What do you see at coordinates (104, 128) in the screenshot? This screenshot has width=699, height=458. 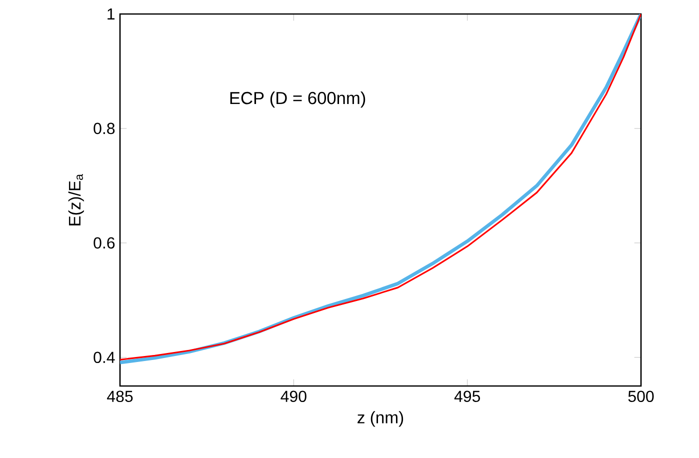 I see `y-tick-label: 0.8` at bounding box center [104, 128].